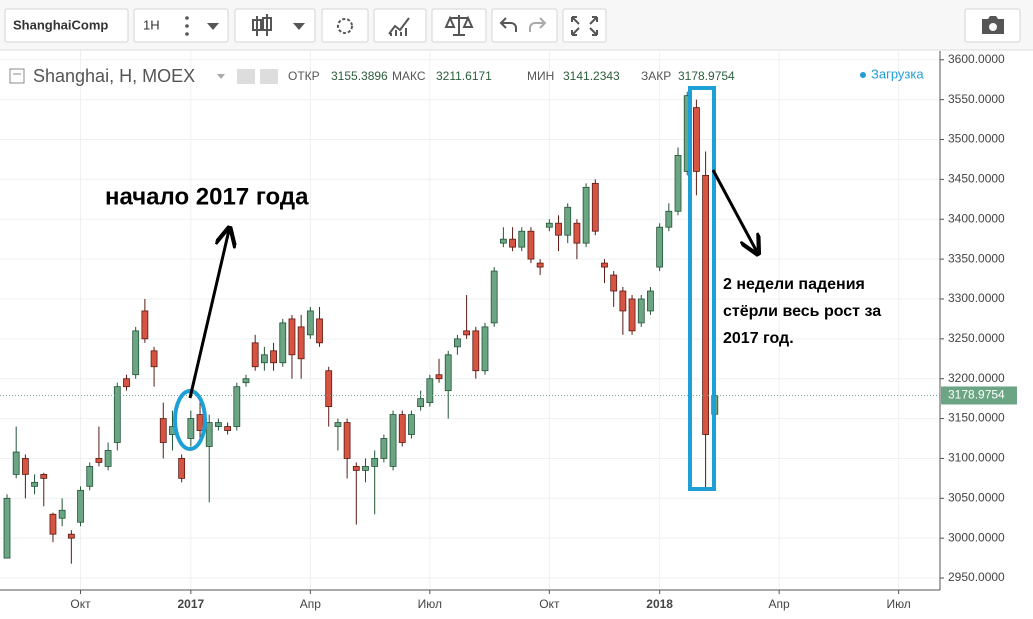 The height and width of the screenshot is (619, 1033). I want to click on annotation: 2 недели падения, so click(794, 284).